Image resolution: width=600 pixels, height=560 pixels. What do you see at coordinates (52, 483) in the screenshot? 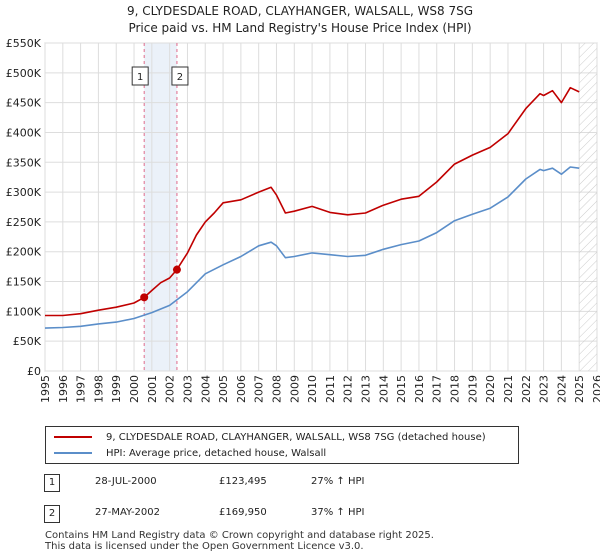
I see `transaction-number: 1` at bounding box center [52, 483].